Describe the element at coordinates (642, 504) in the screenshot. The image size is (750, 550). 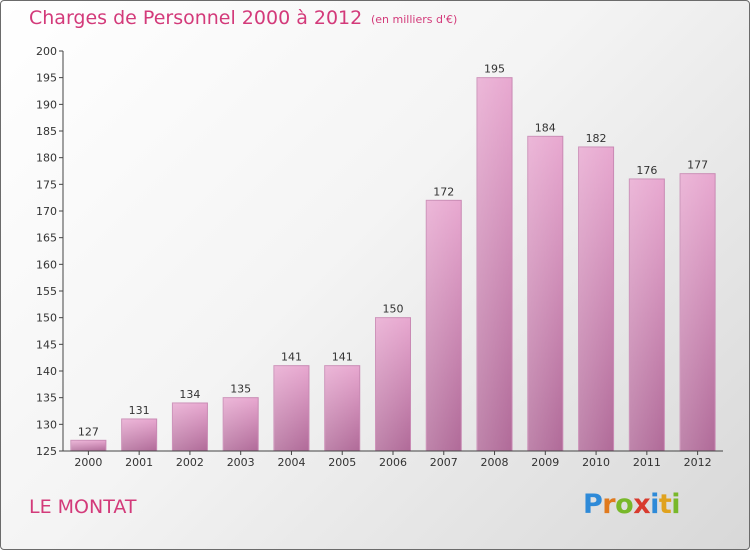
I see `logo-letter: x` at that location.